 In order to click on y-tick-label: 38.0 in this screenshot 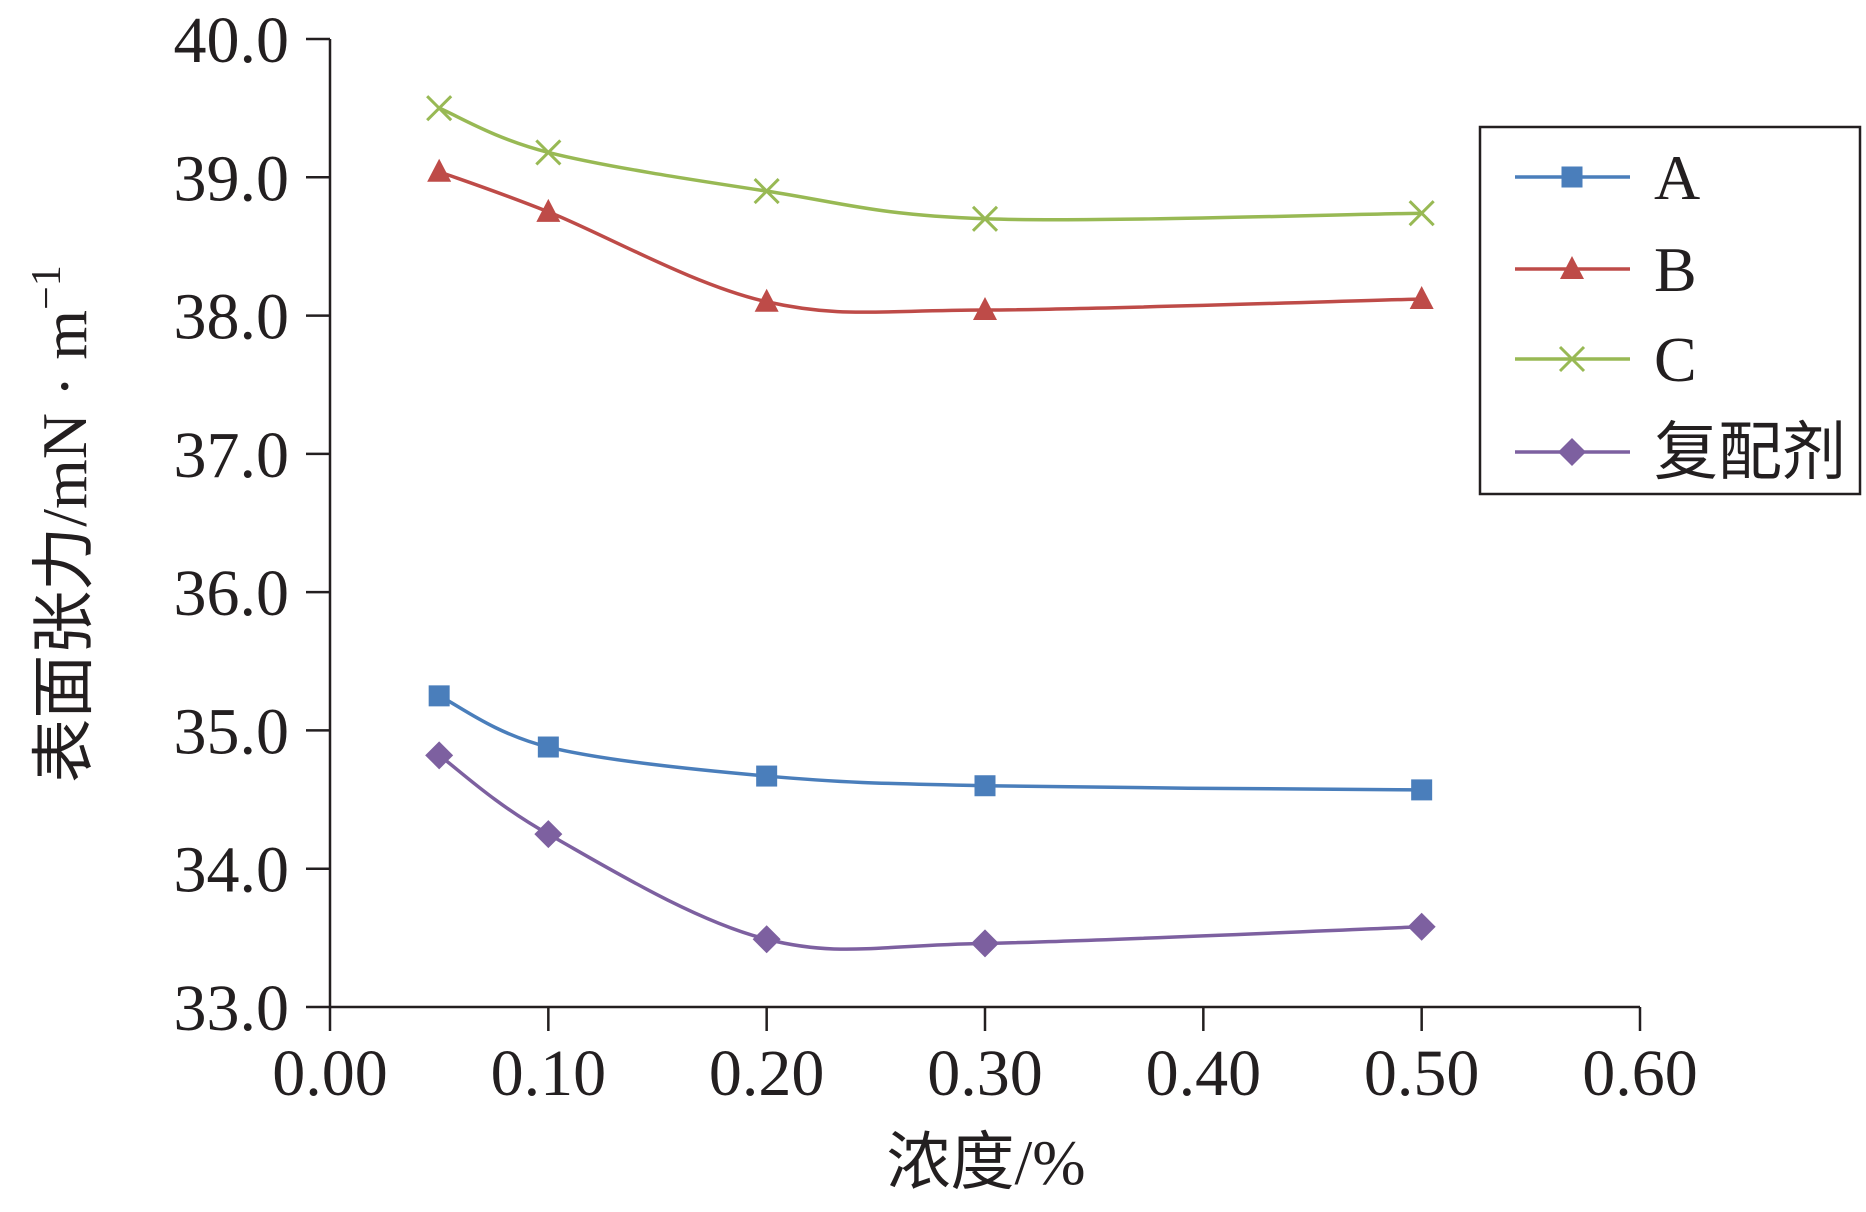, I will do `click(232, 317)`.